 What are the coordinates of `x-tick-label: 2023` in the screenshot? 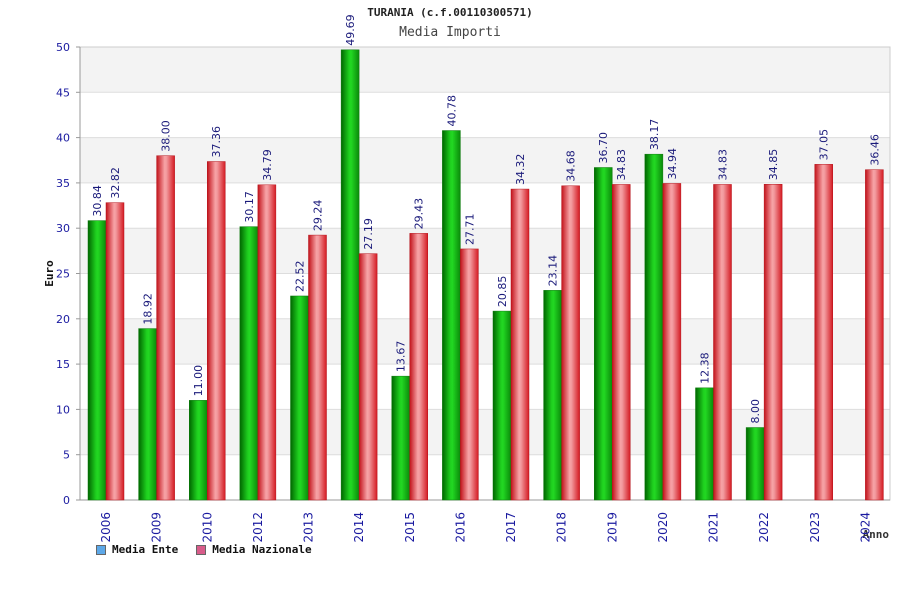 It's located at (815, 527).